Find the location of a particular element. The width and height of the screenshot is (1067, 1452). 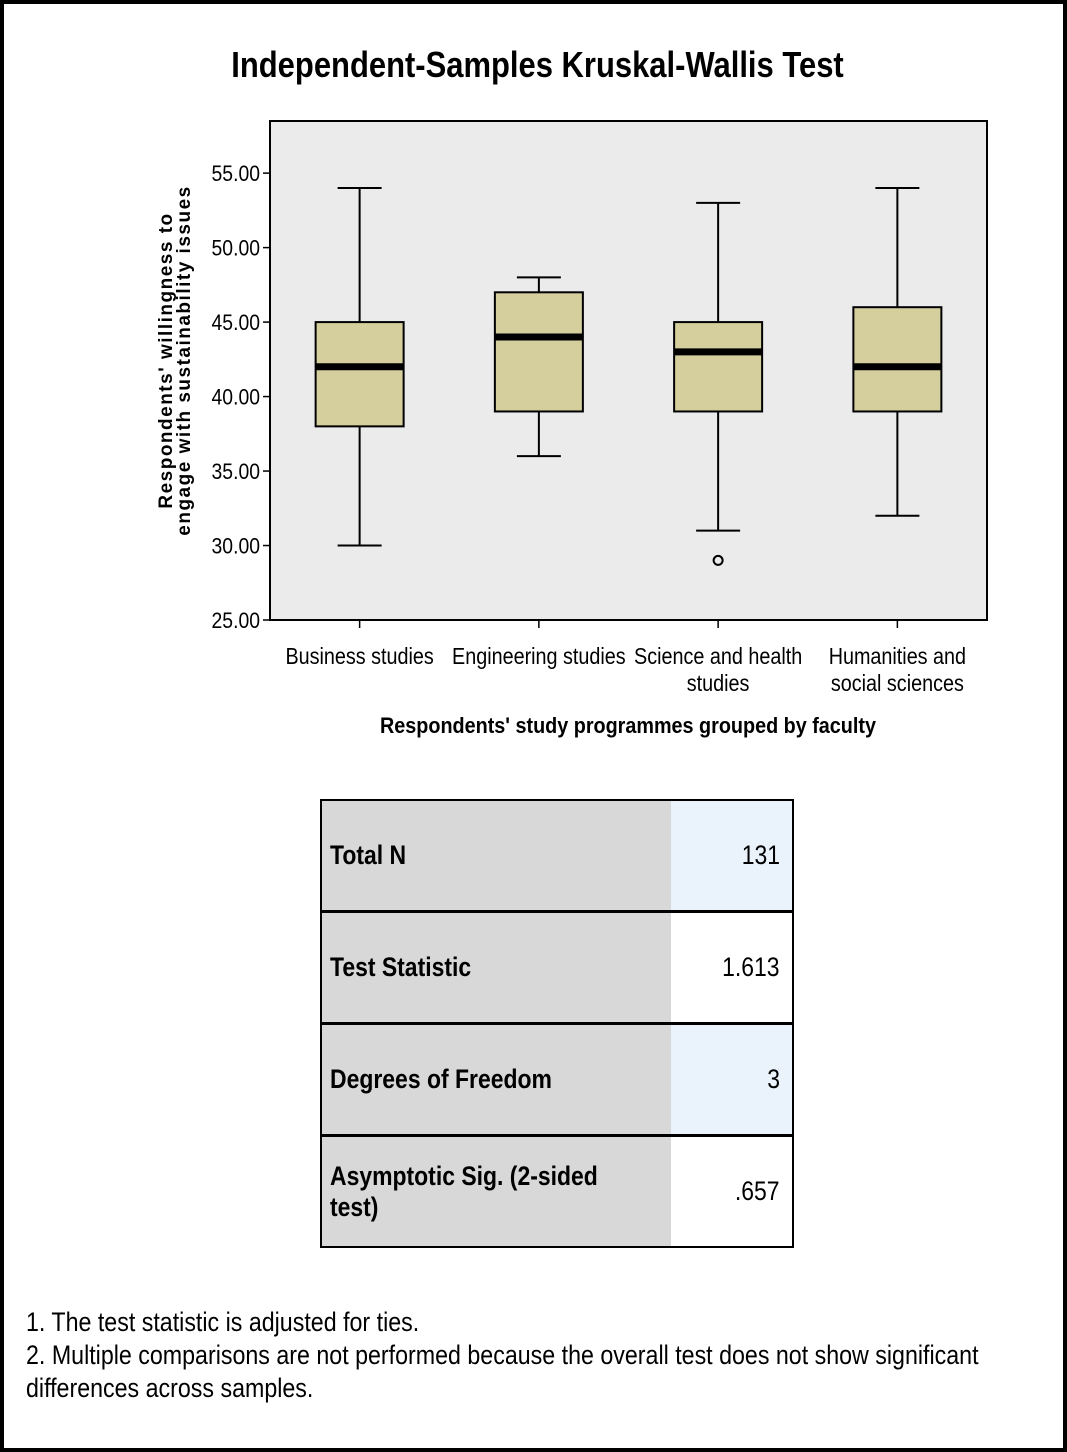

y-tick-label: 45.00 is located at coordinates (236, 323).